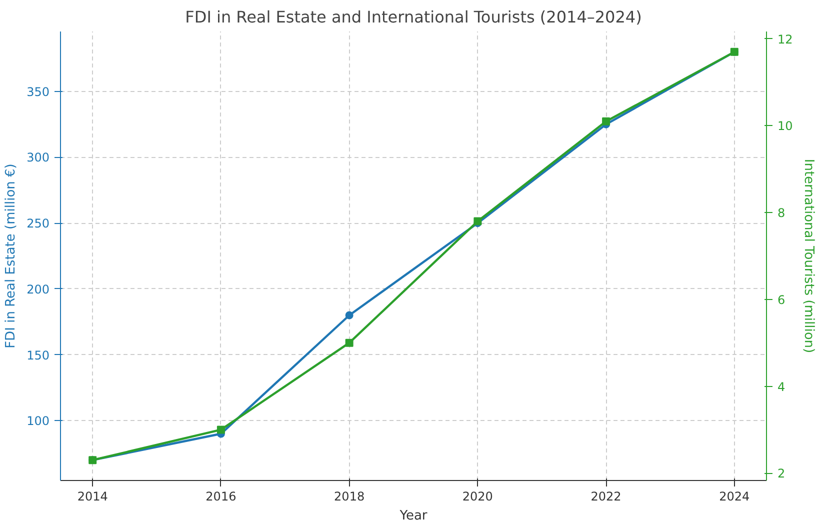 The image size is (818, 526). I want to click on y2-tick-label: 8, so click(782, 213).